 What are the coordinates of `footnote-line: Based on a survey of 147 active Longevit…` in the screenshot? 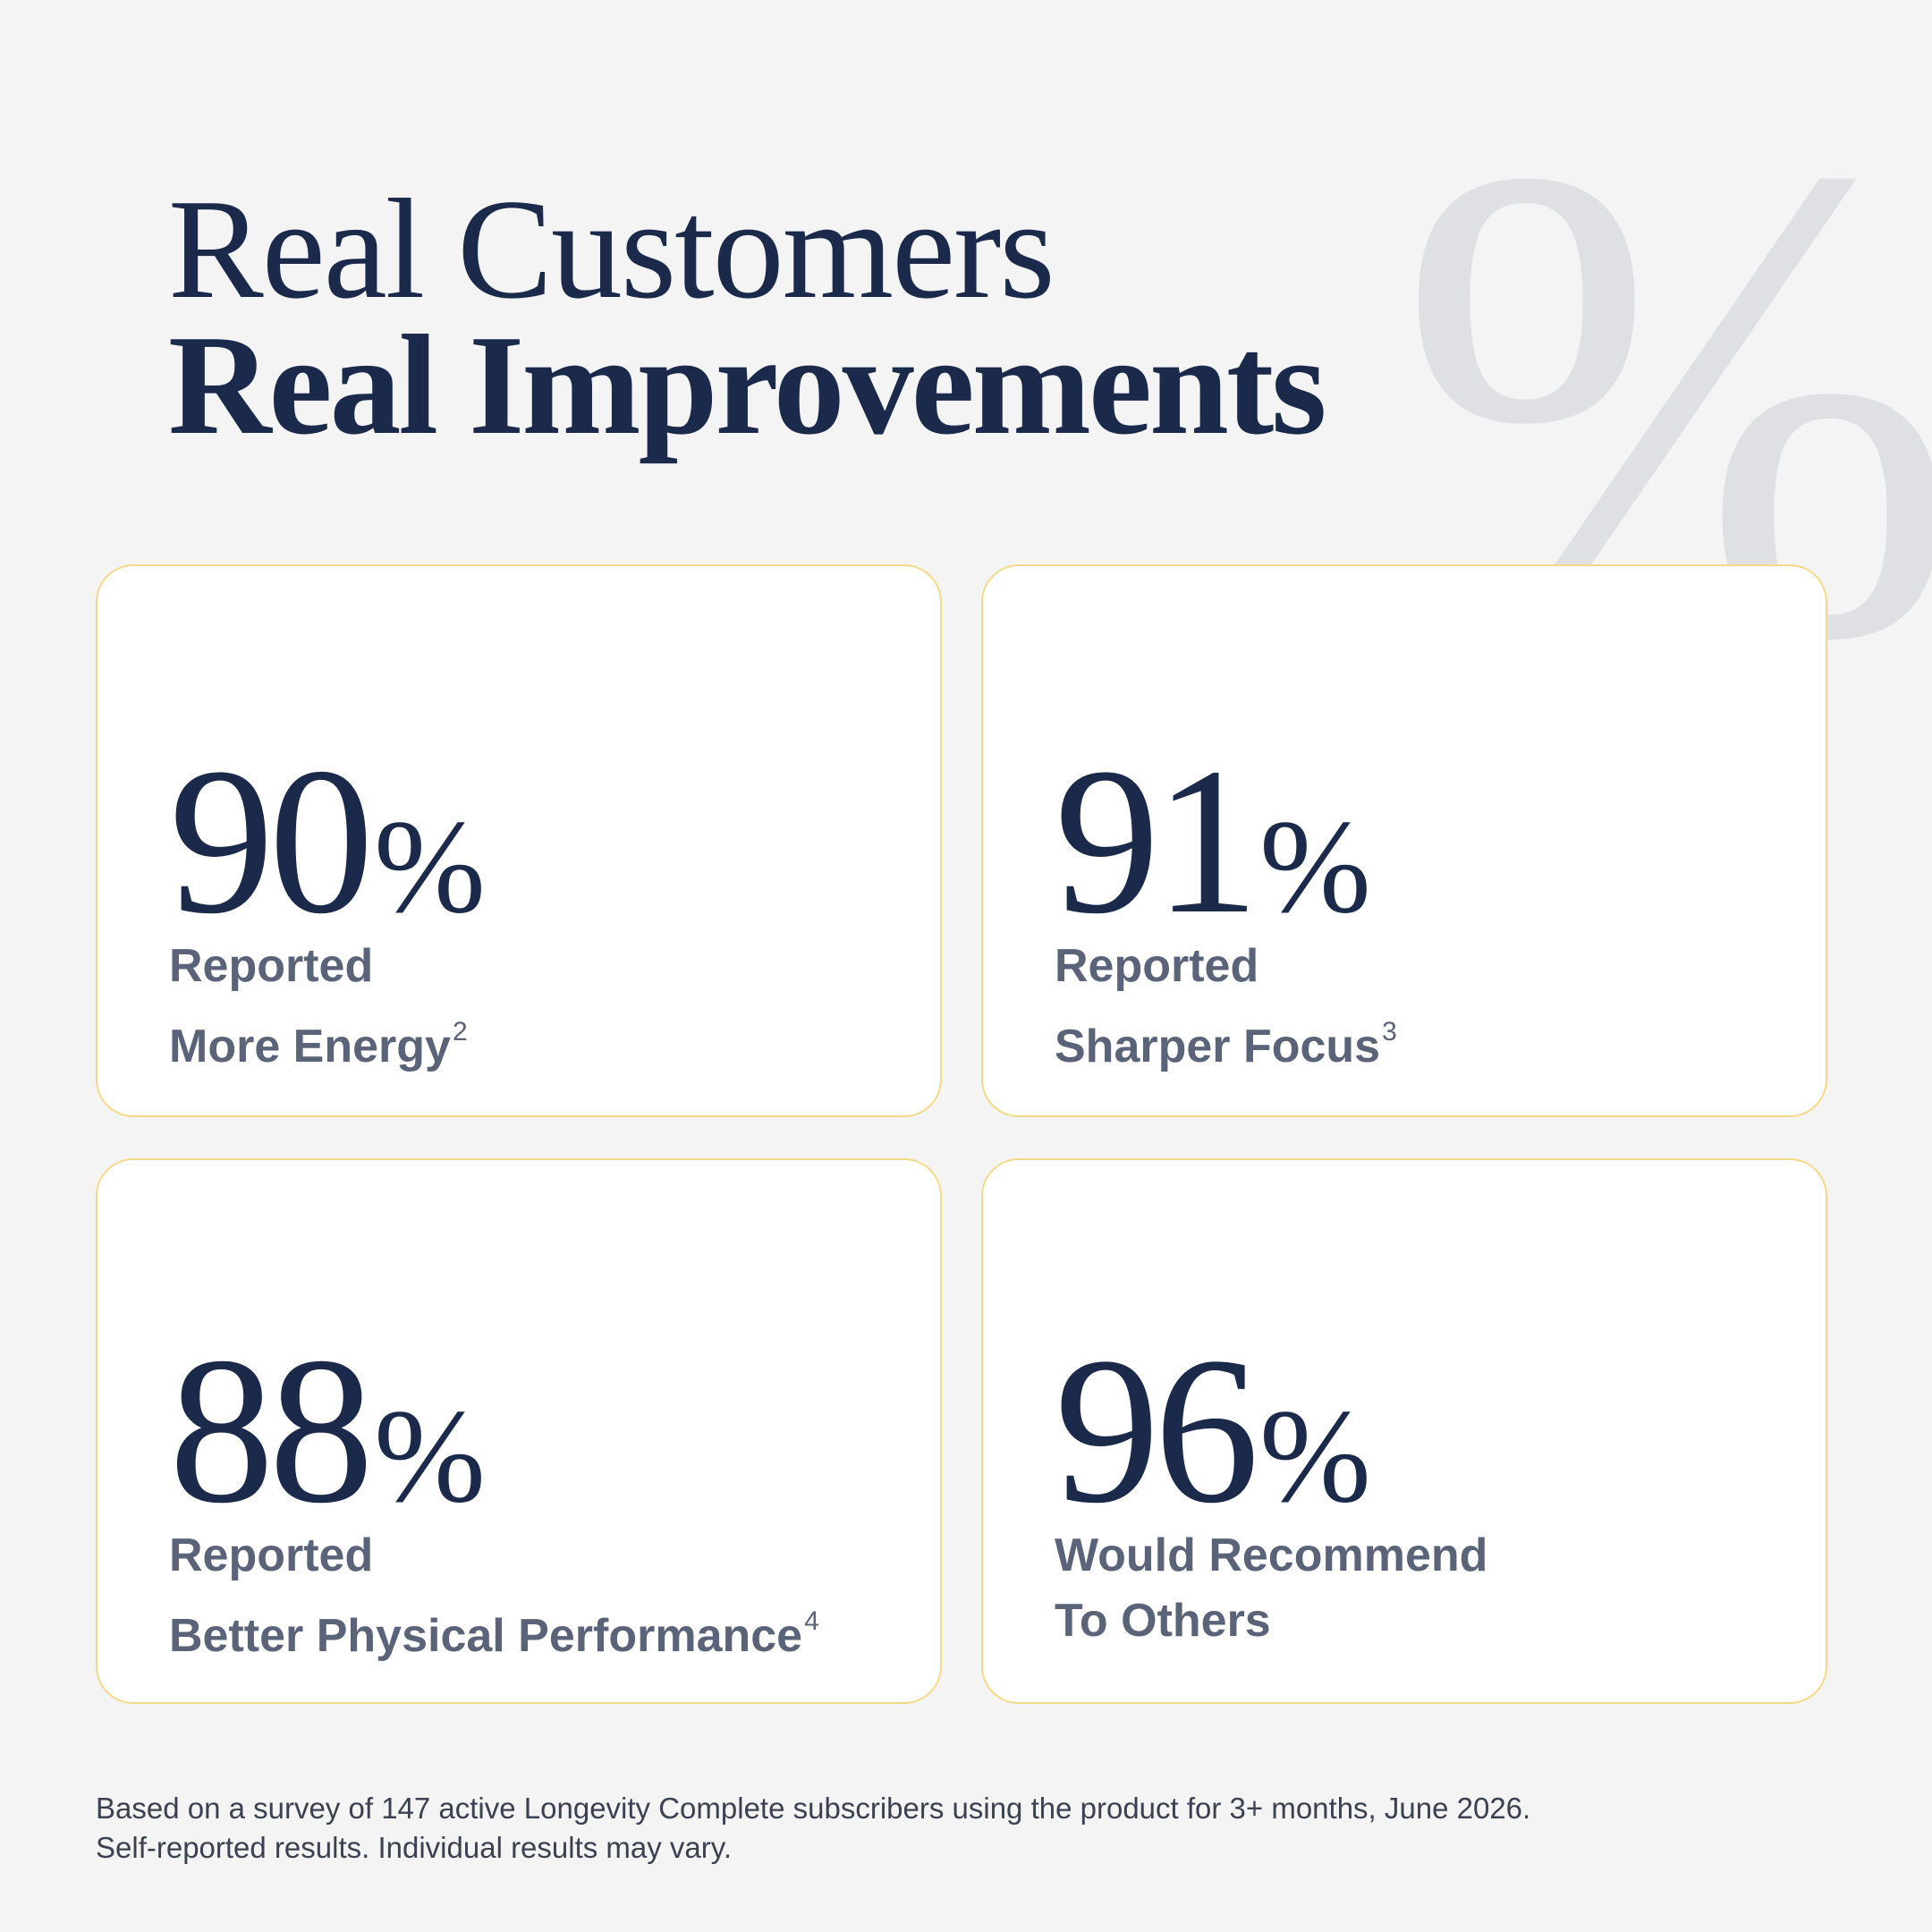 It's located at (813, 1808).